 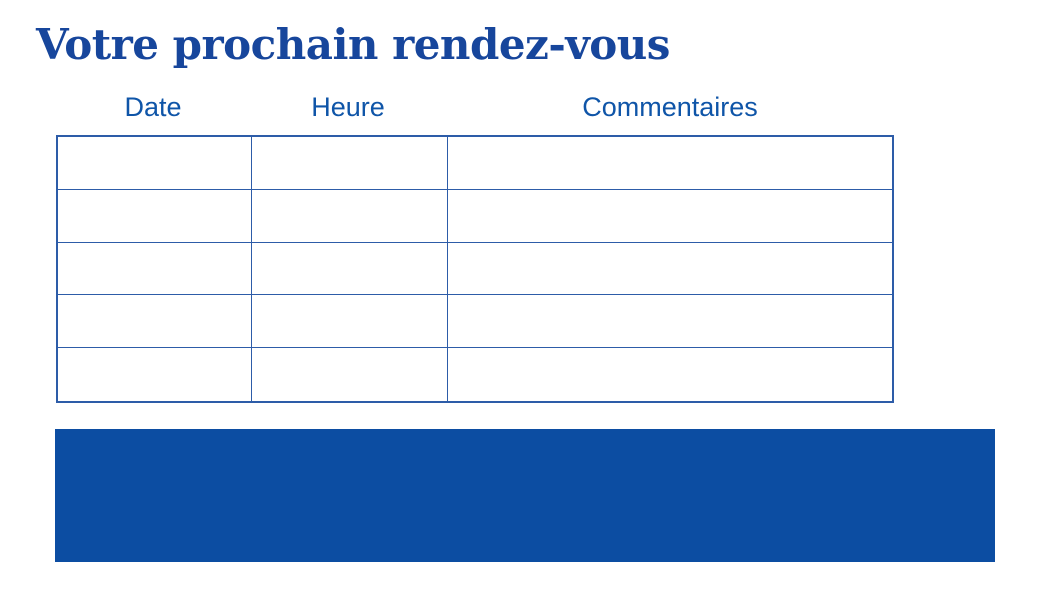 What do you see at coordinates (475, 107) in the screenshot?
I see `table-column-headers: Date Heure Commentaires` at bounding box center [475, 107].